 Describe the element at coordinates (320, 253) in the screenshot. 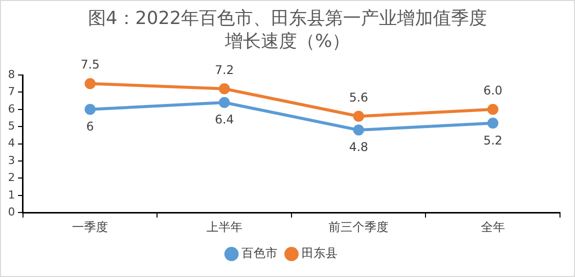

I see `legend-label: 田东县` at that location.